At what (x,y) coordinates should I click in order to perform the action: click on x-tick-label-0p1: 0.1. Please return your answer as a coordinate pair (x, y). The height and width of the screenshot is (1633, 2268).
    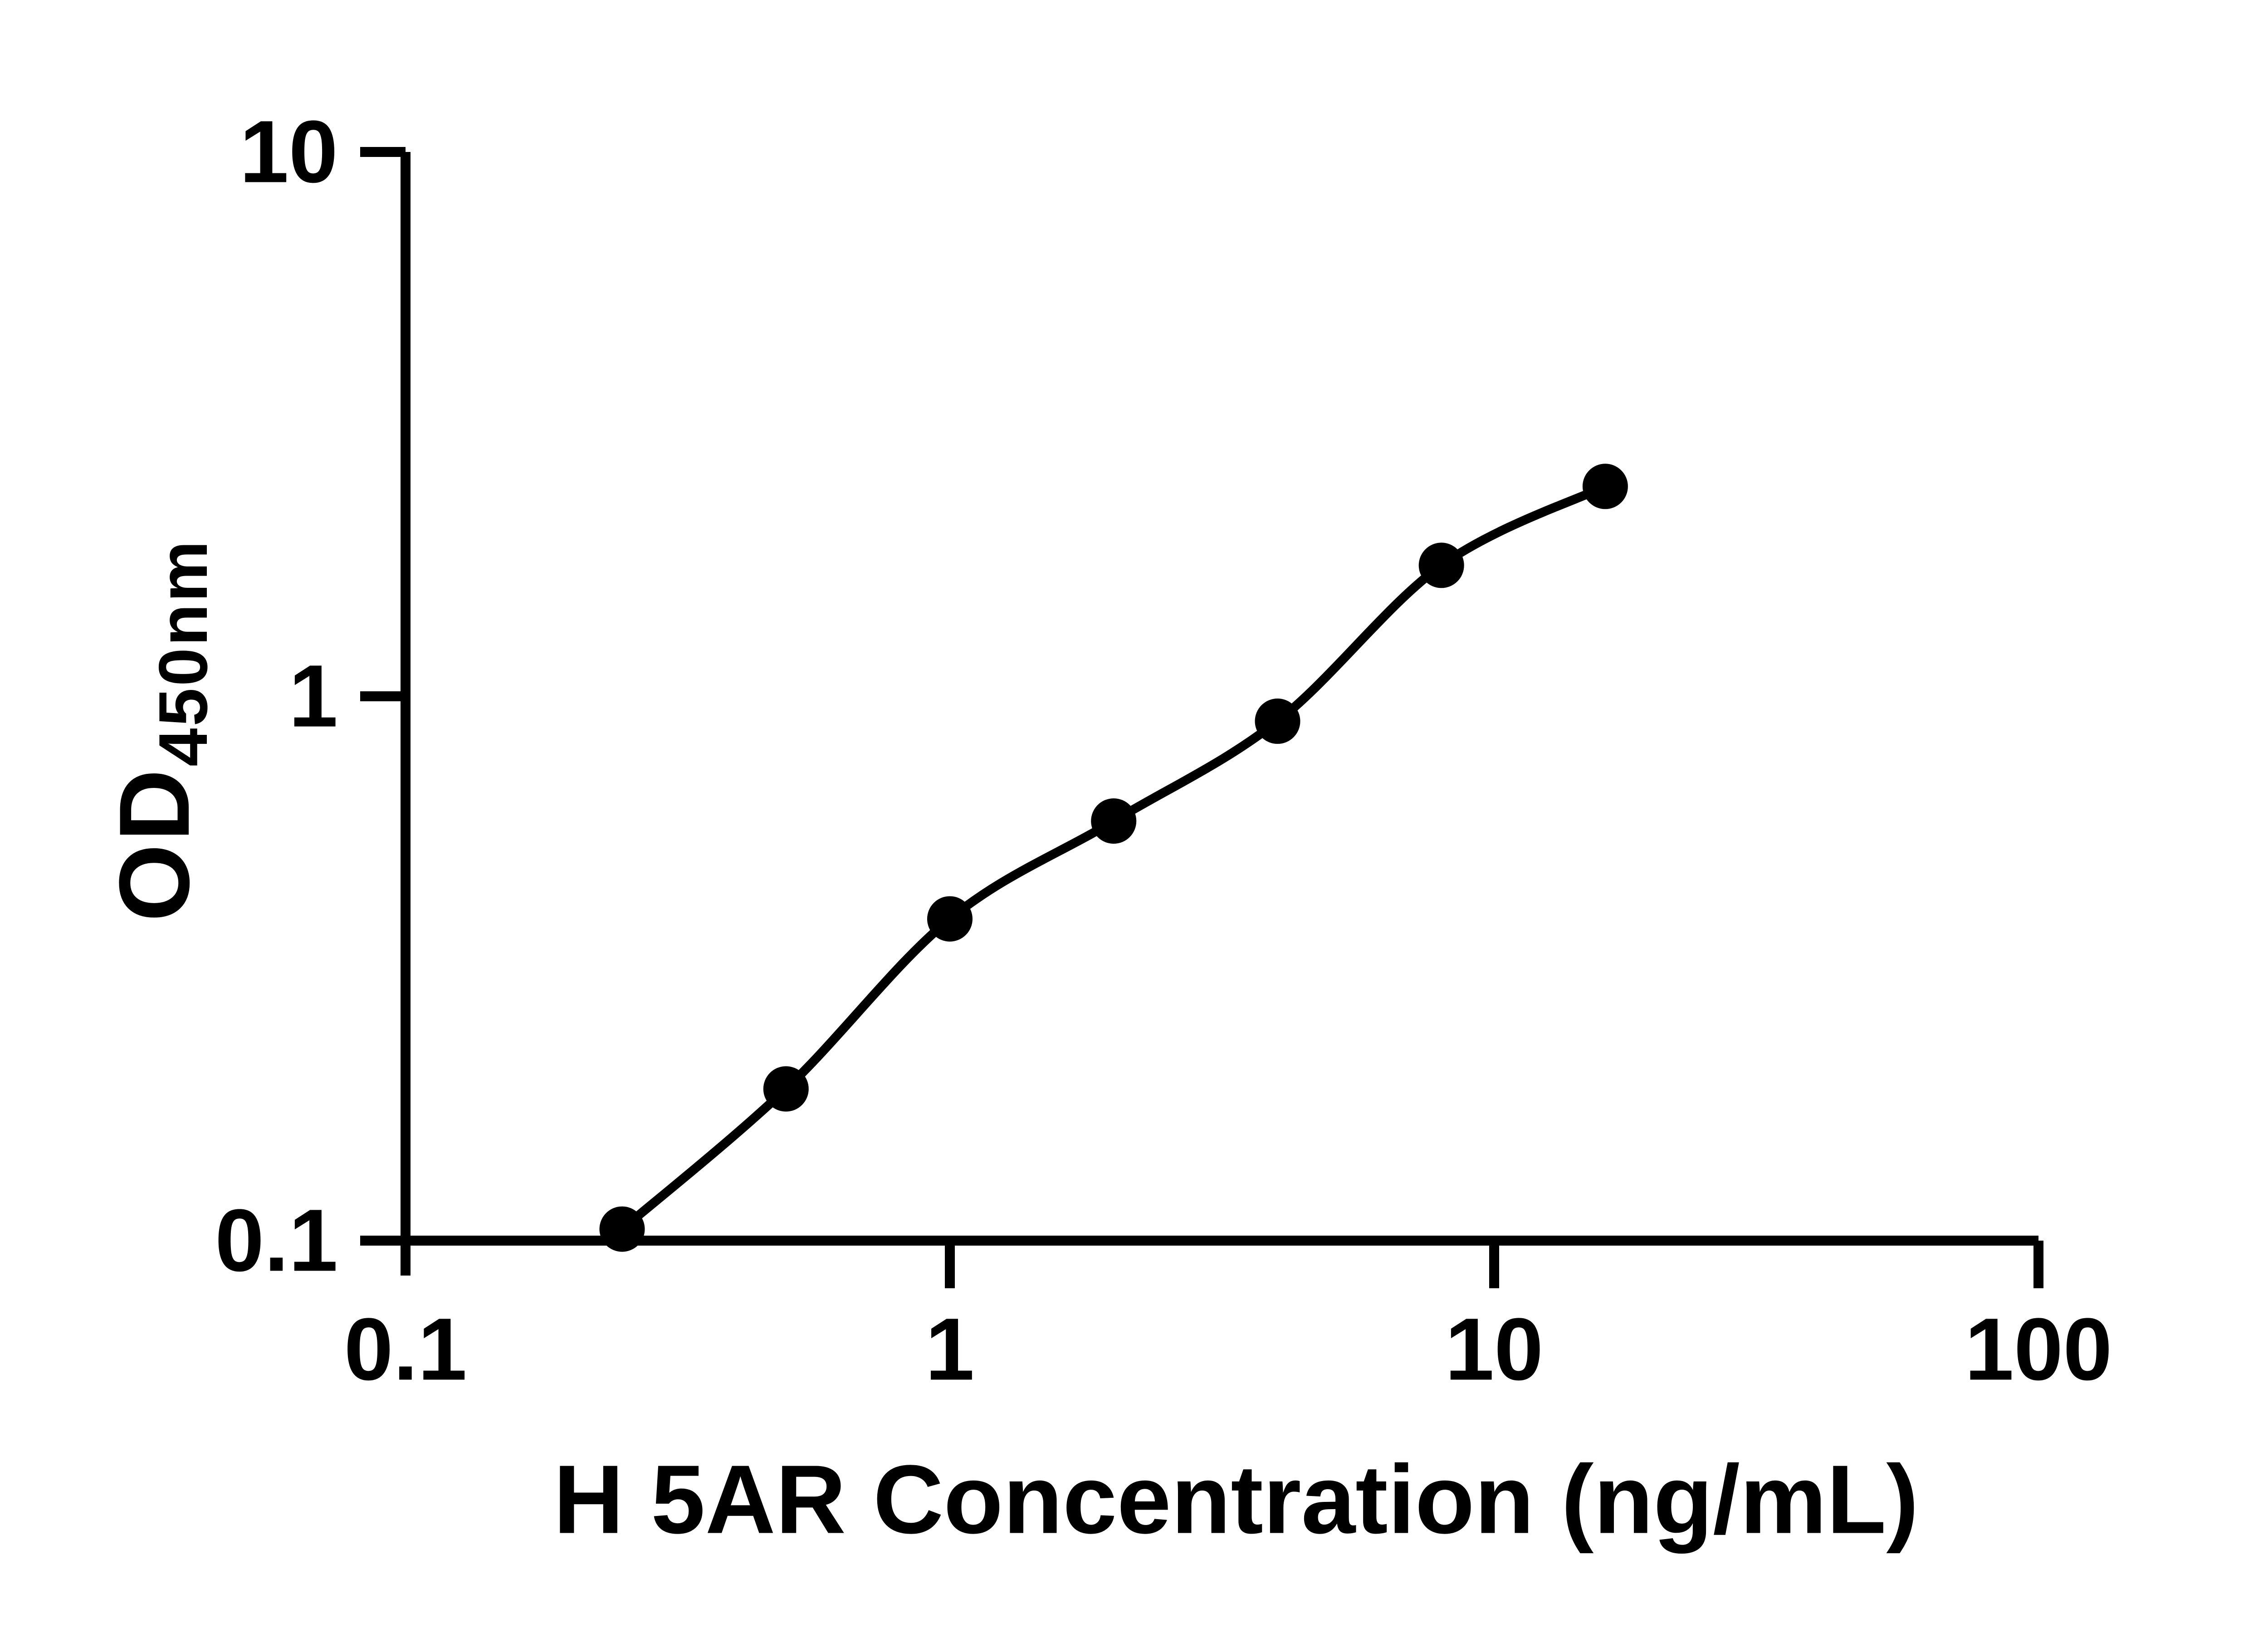
    Looking at the image, I should click on (406, 1349).